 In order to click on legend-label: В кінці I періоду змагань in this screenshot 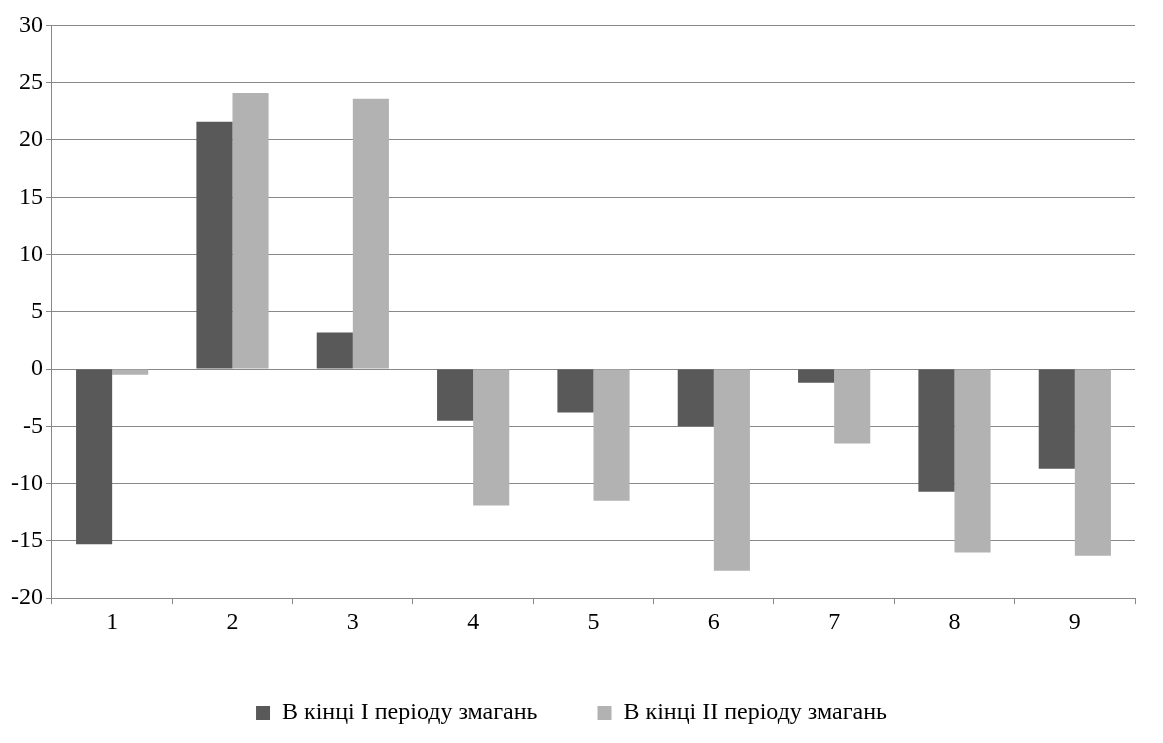, I will do `click(410, 711)`.